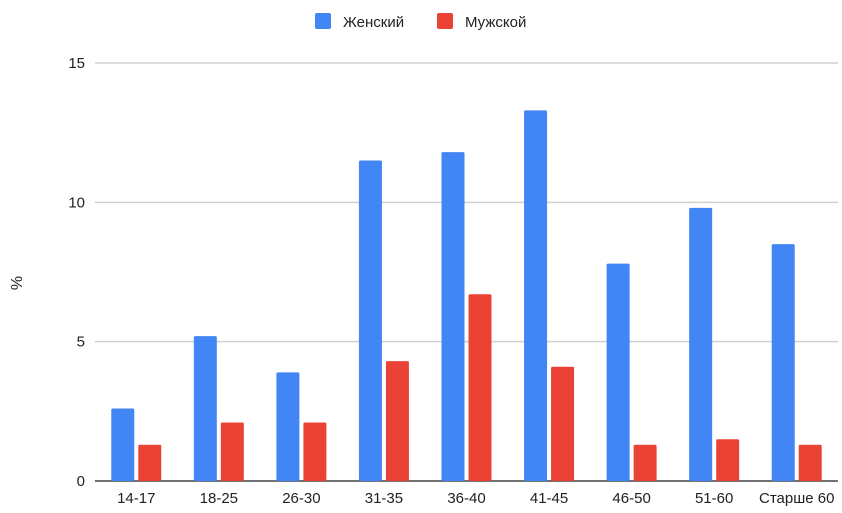 The height and width of the screenshot is (513, 842). Describe the element at coordinates (301, 498) in the screenshot. I see `x-tick-label: 26-30` at that location.